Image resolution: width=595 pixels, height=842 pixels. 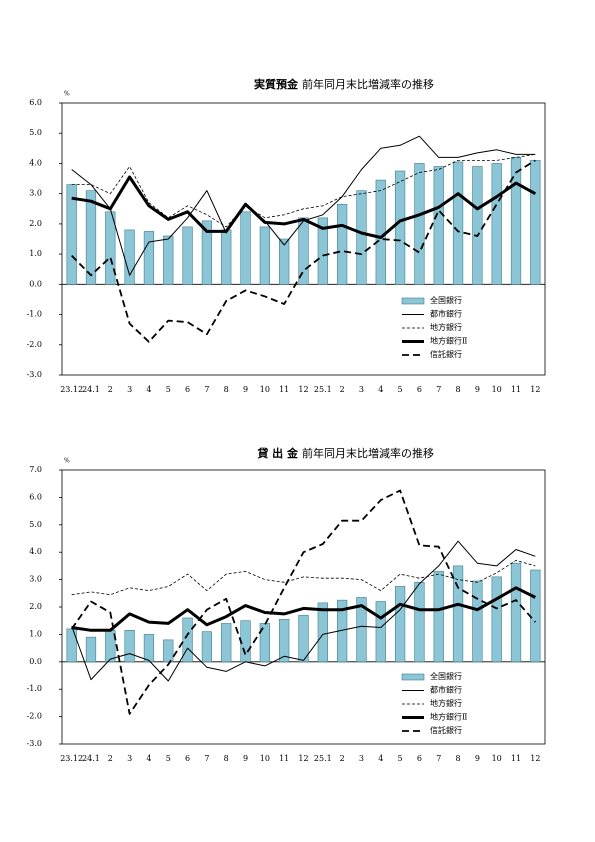 I want to click on y-tick-label: -3.0, so click(x=34, y=374).